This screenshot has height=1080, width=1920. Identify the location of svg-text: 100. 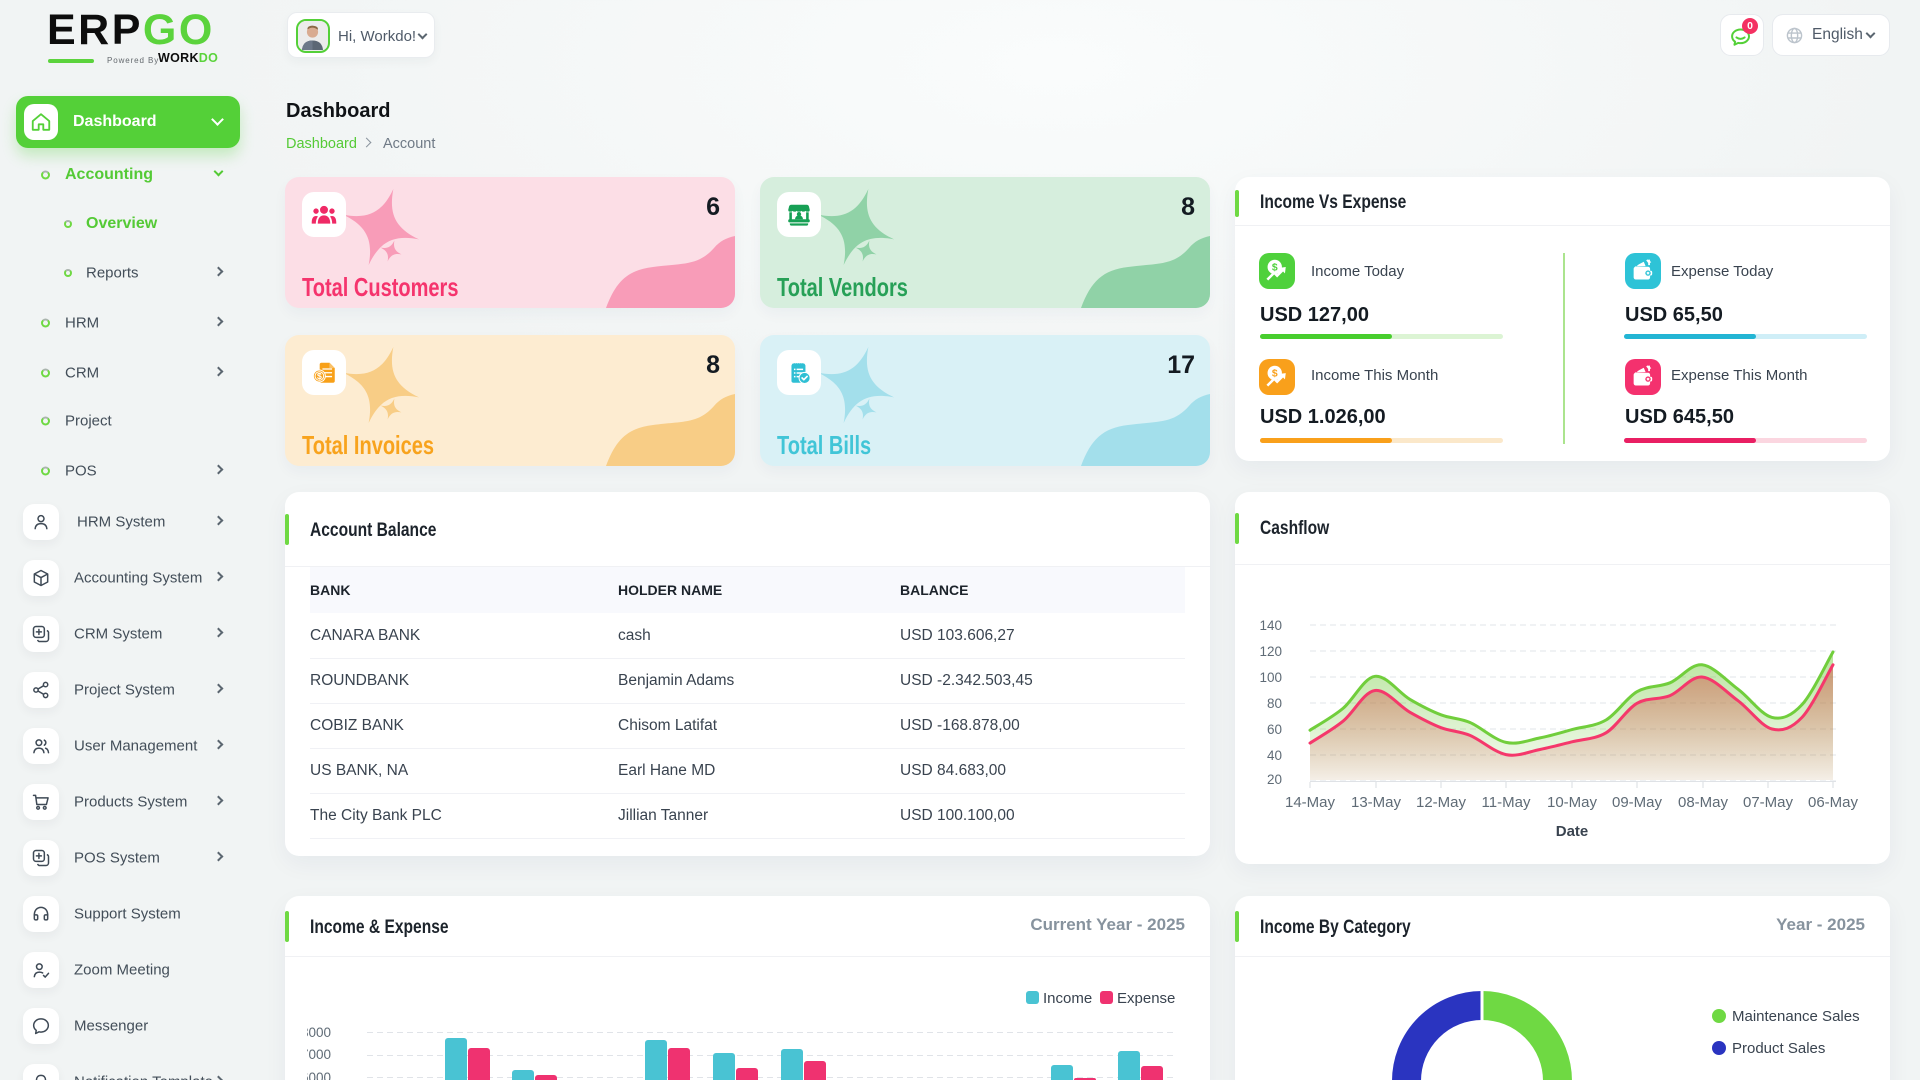
(1270, 677).